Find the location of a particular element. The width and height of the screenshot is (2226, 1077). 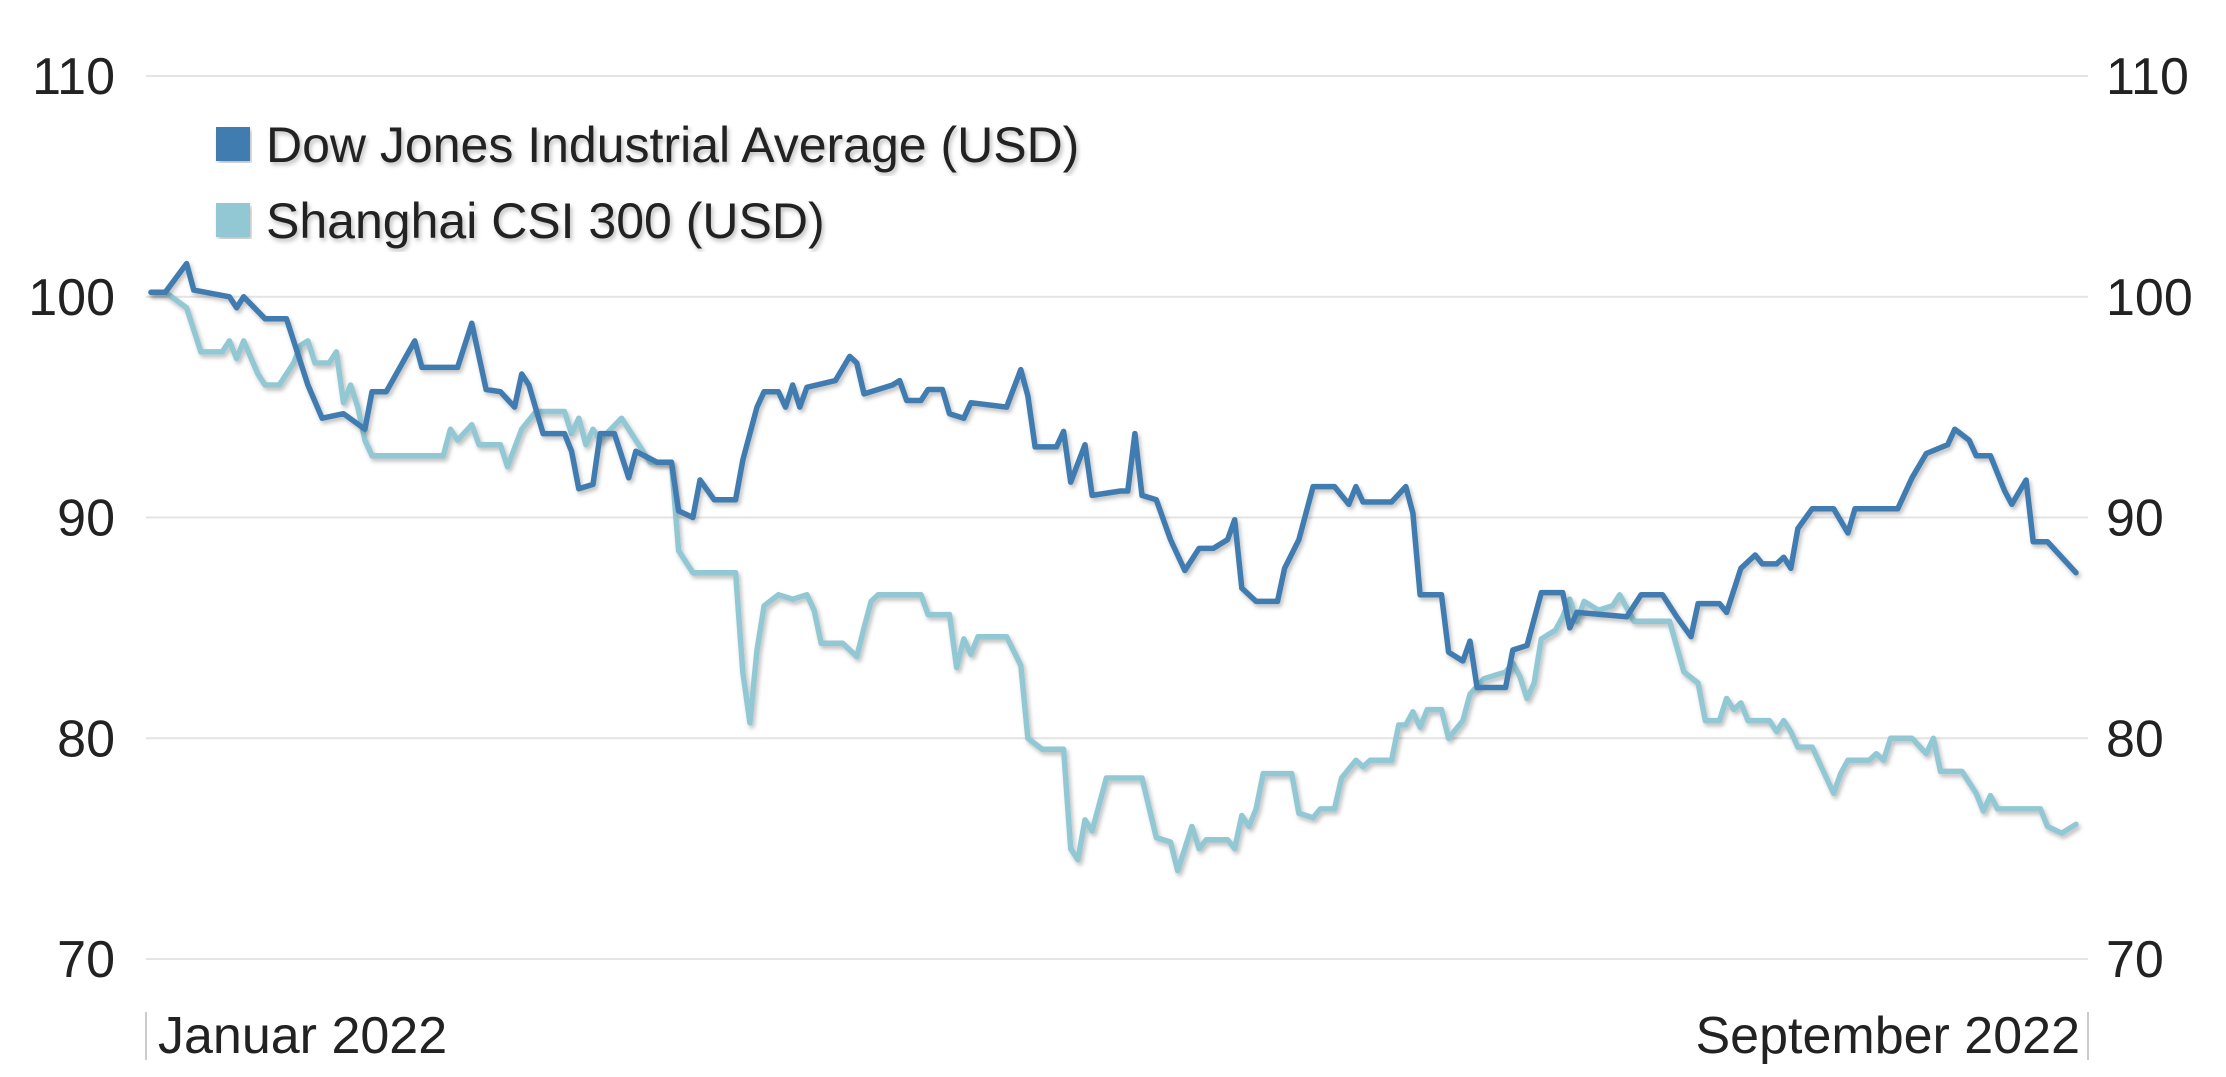

y-tick-label-right: 80 is located at coordinates (2135, 739).